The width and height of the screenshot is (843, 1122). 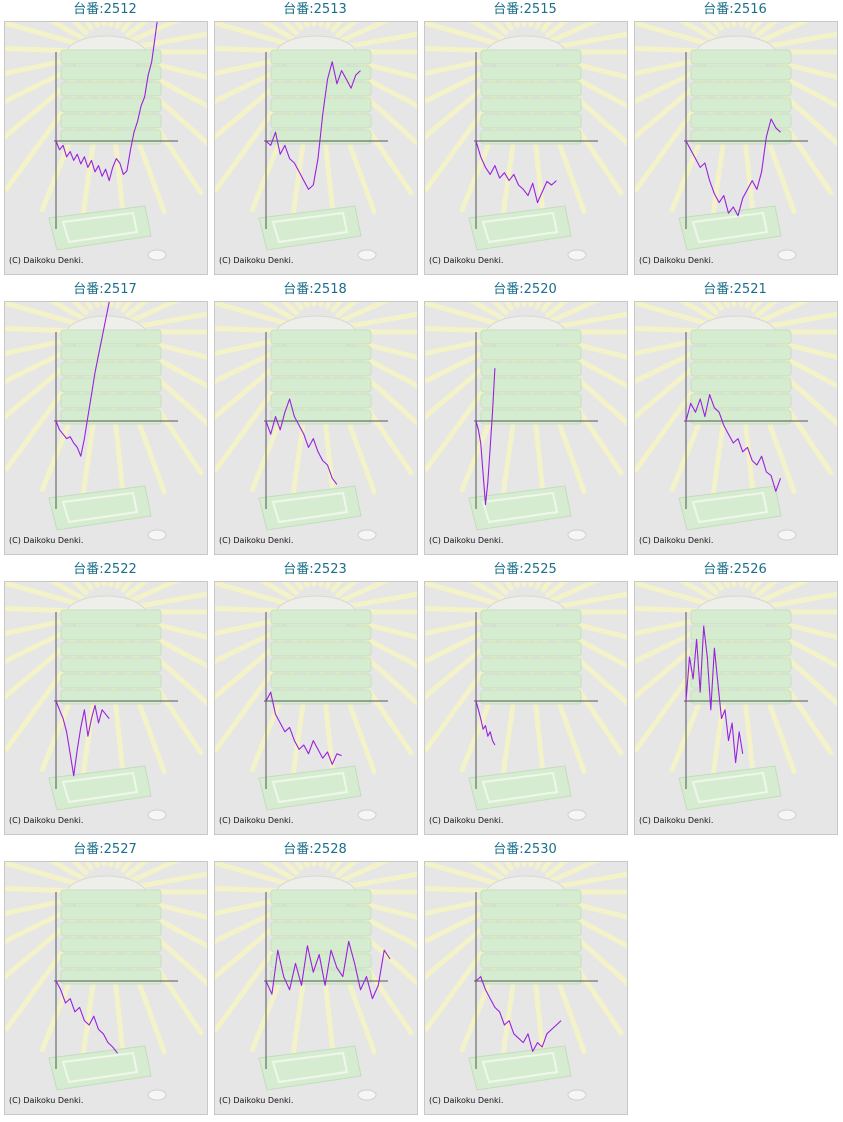 I want to click on chart-cell: 台番:2526 (C) Daikoku Denki., so click(x=735, y=700).